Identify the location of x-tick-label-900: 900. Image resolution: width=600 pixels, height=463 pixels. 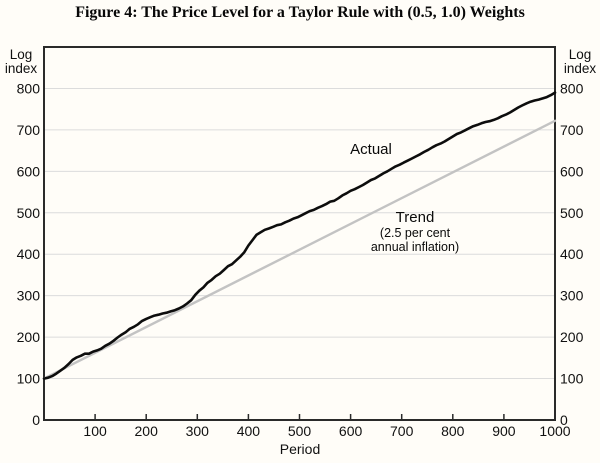
(504, 431).